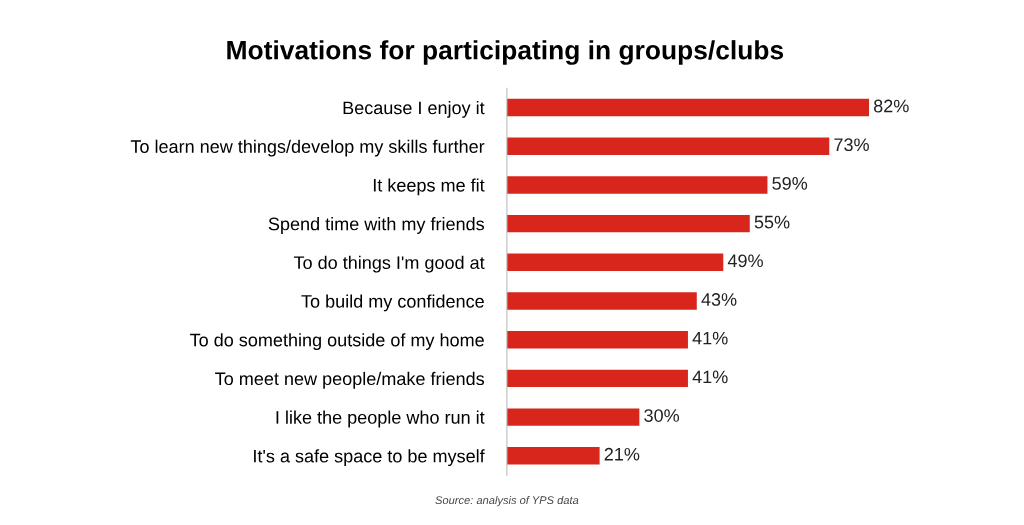 The image size is (1024, 525). Describe the element at coordinates (376, 225) in the screenshot. I see `y-tick-label: Spend time with my friends` at that location.